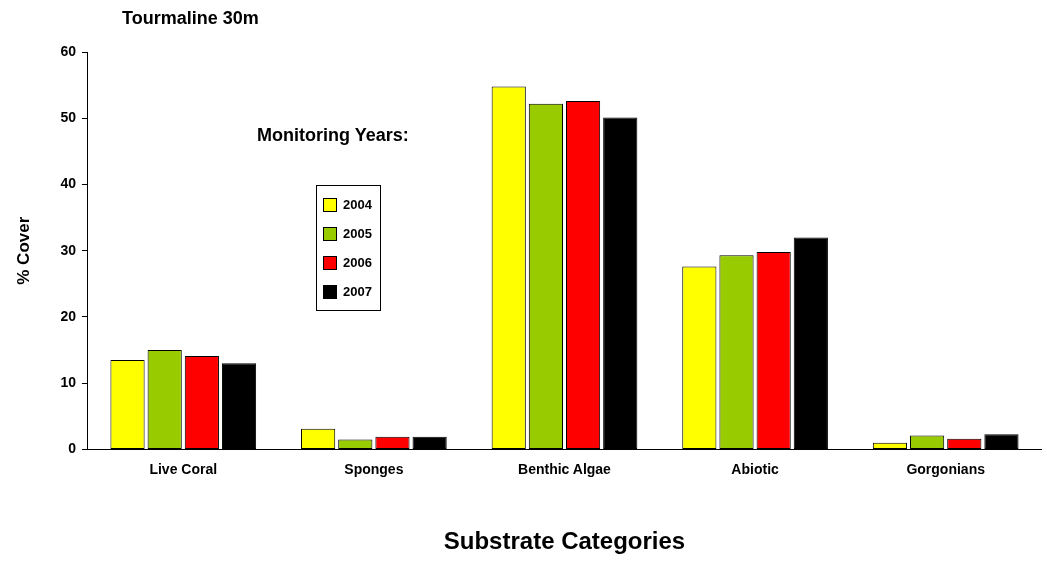 The width and height of the screenshot is (1047, 575). I want to click on x-tick-label: Abiotic, so click(755, 468).